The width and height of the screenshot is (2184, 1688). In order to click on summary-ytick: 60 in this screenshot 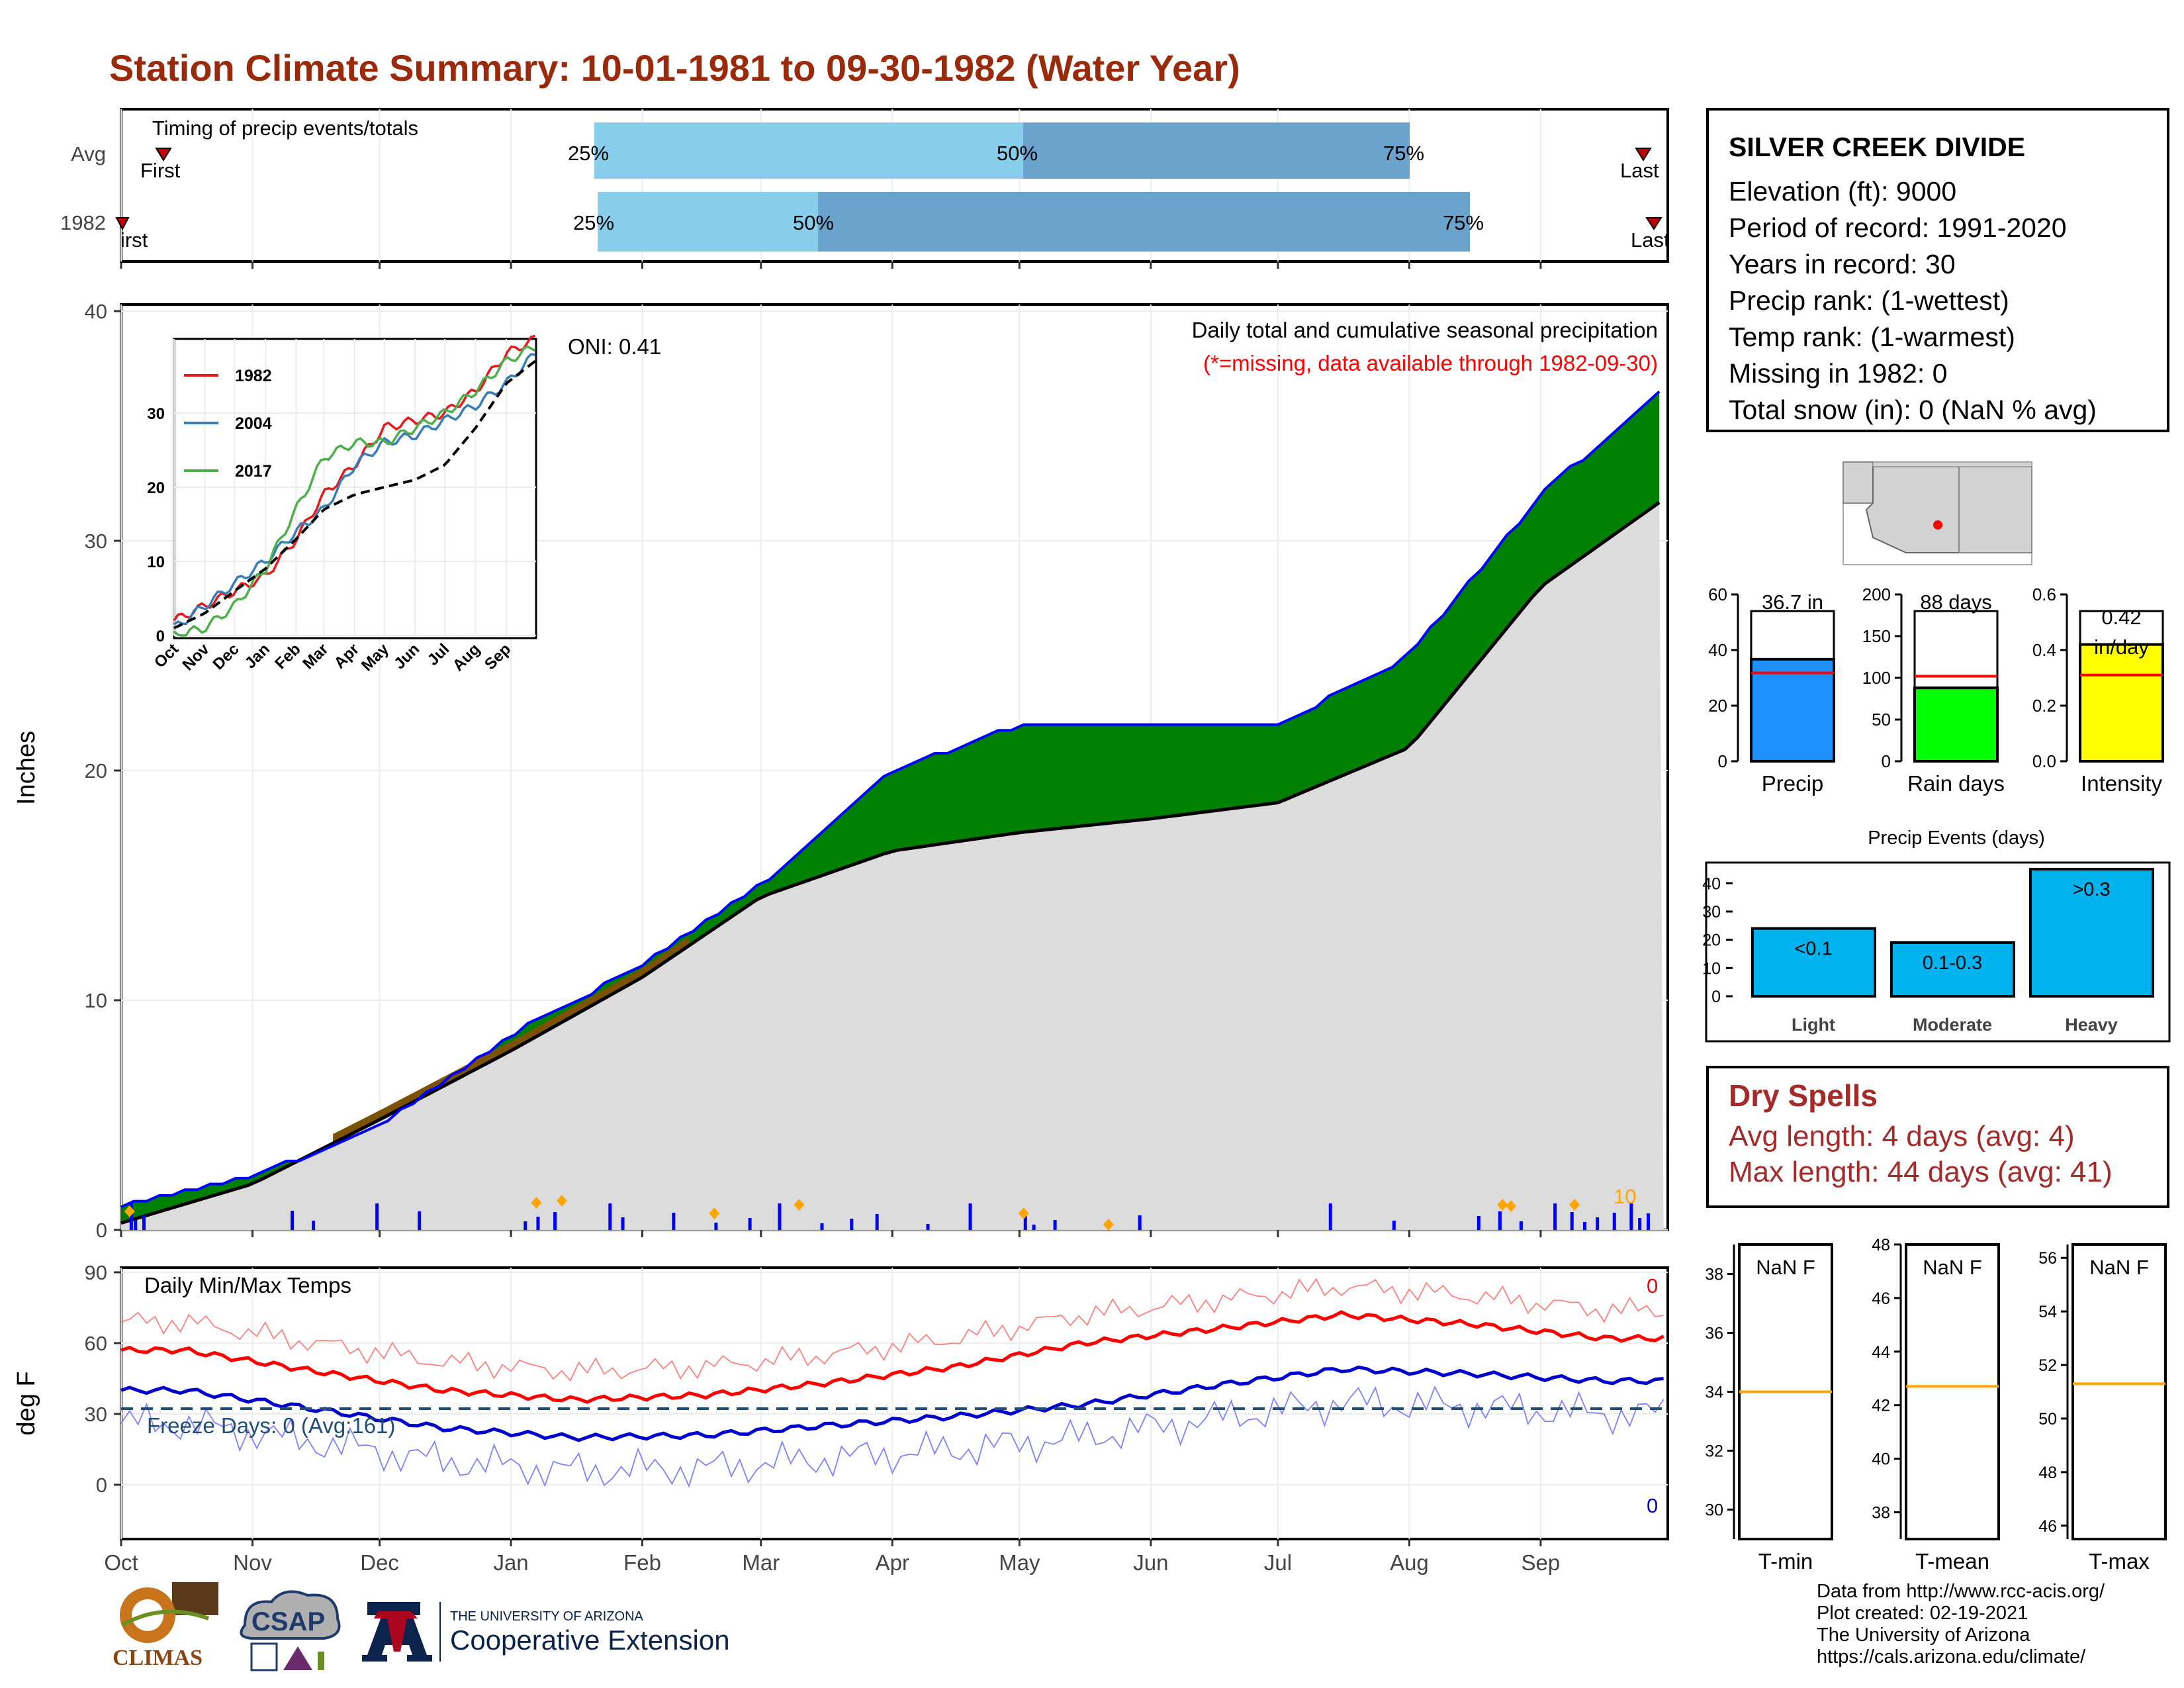, I will do `click(1718, 594)`.